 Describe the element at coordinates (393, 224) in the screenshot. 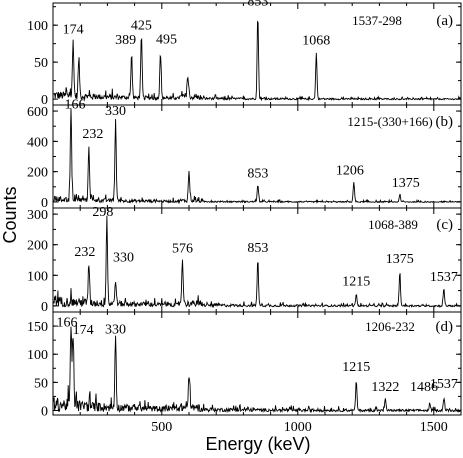

I see `gate-label: 1068-389` at that location.